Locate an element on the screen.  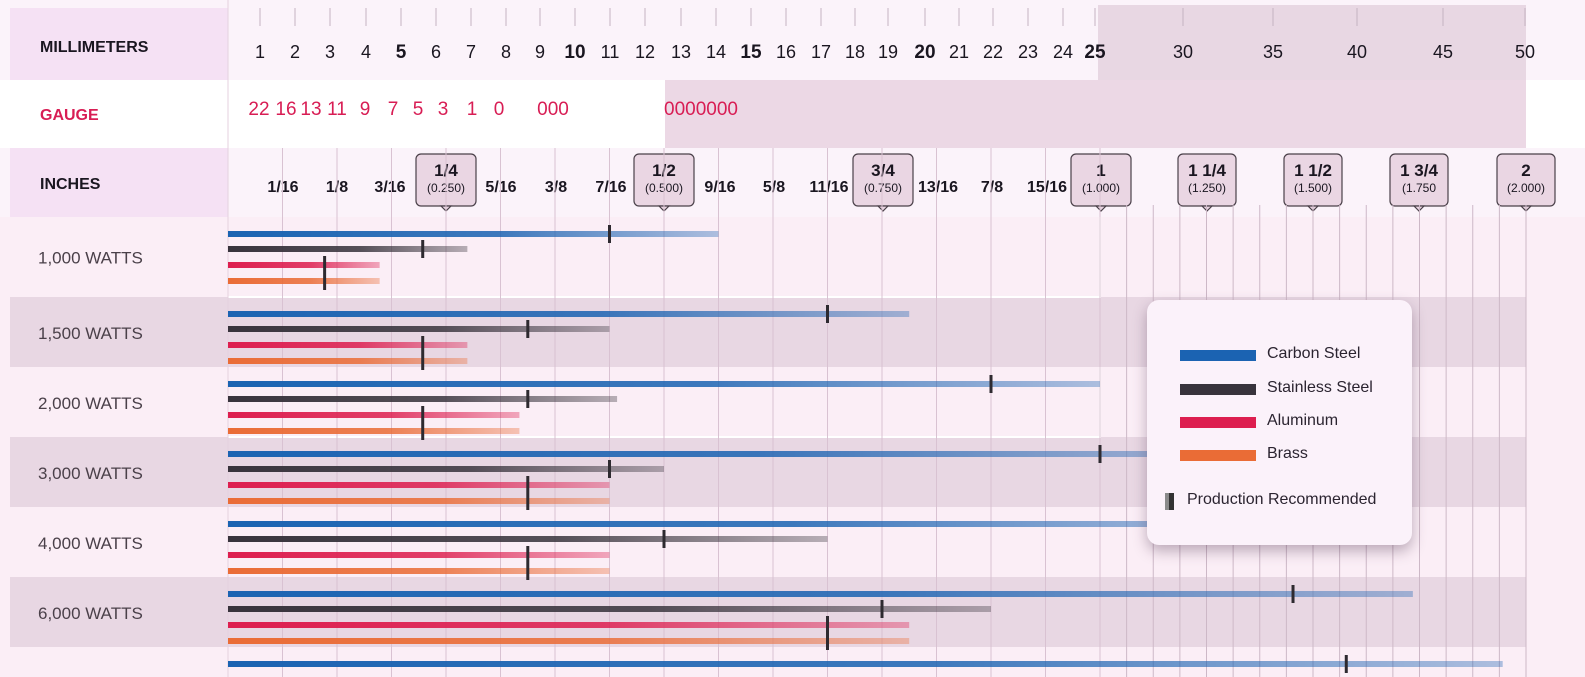
watt-row-label: 6,000 WATTS is located at coordinates (90, 613).